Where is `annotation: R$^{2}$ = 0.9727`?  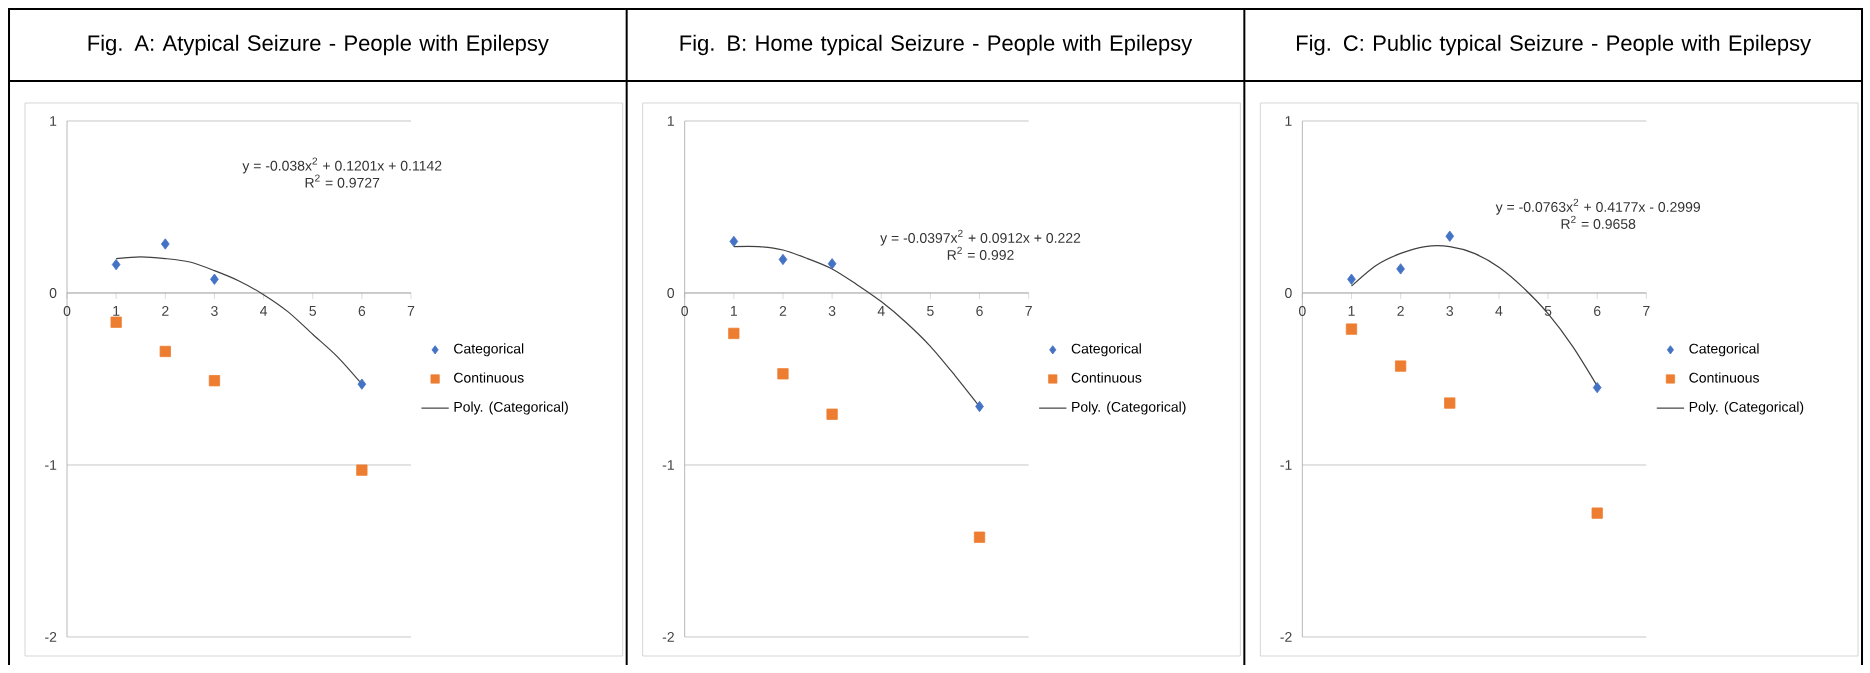 annotation: R$^{2}$ = 0.9727 is located at coordinates (342, 181).